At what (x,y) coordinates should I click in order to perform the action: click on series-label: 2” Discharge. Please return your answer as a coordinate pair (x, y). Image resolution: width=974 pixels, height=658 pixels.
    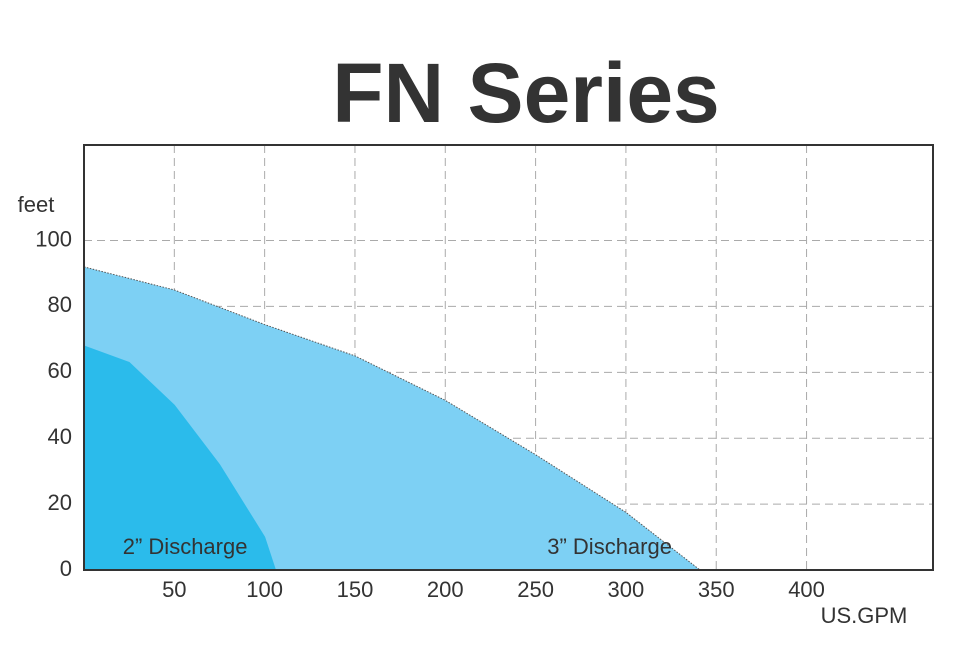
    Looking at the image, I should click on (185, 546).